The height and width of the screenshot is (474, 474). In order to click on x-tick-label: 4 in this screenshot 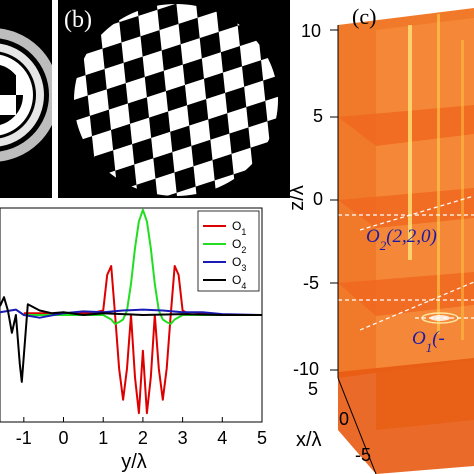, I will do `click(222, 438)`.